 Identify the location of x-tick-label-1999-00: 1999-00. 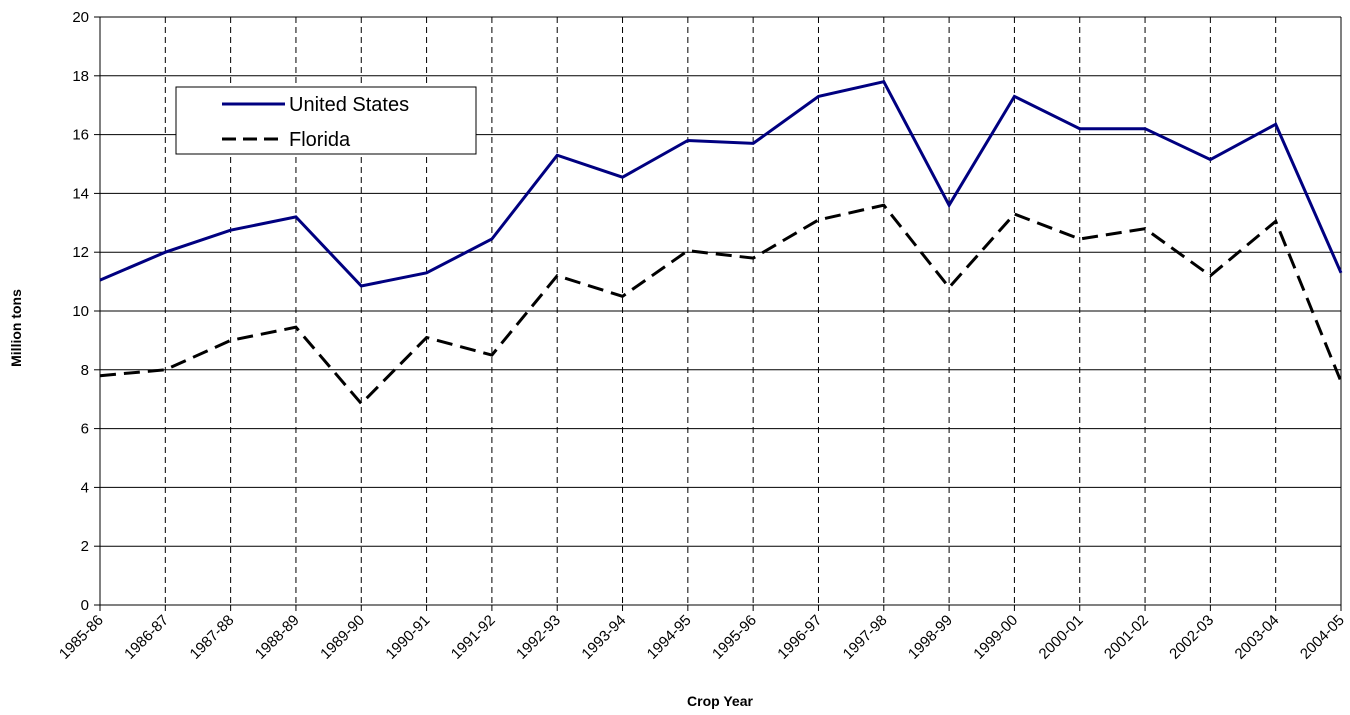
(995, 637).